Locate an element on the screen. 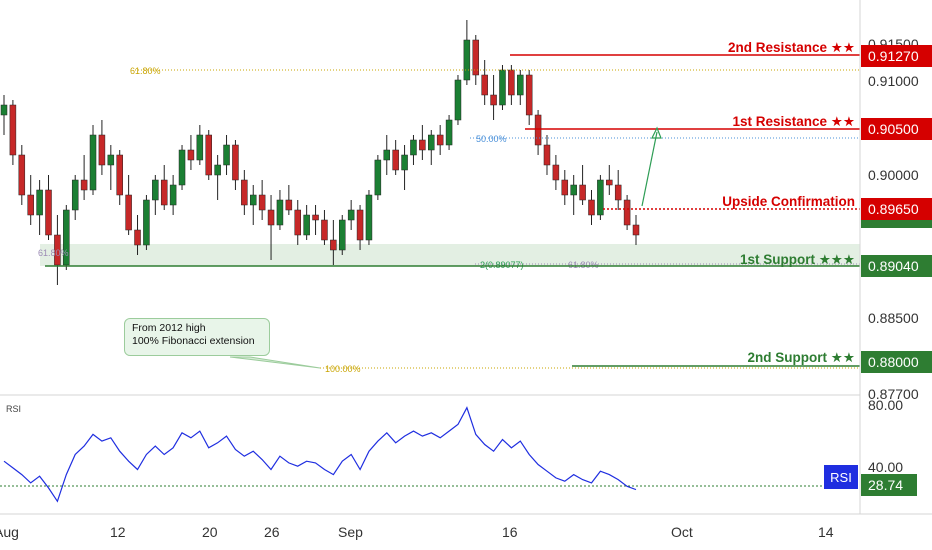 The height and width of the screenshot is (550, 932). support1-label: 1st Support ★★★ is located at coordinates (797, 259).